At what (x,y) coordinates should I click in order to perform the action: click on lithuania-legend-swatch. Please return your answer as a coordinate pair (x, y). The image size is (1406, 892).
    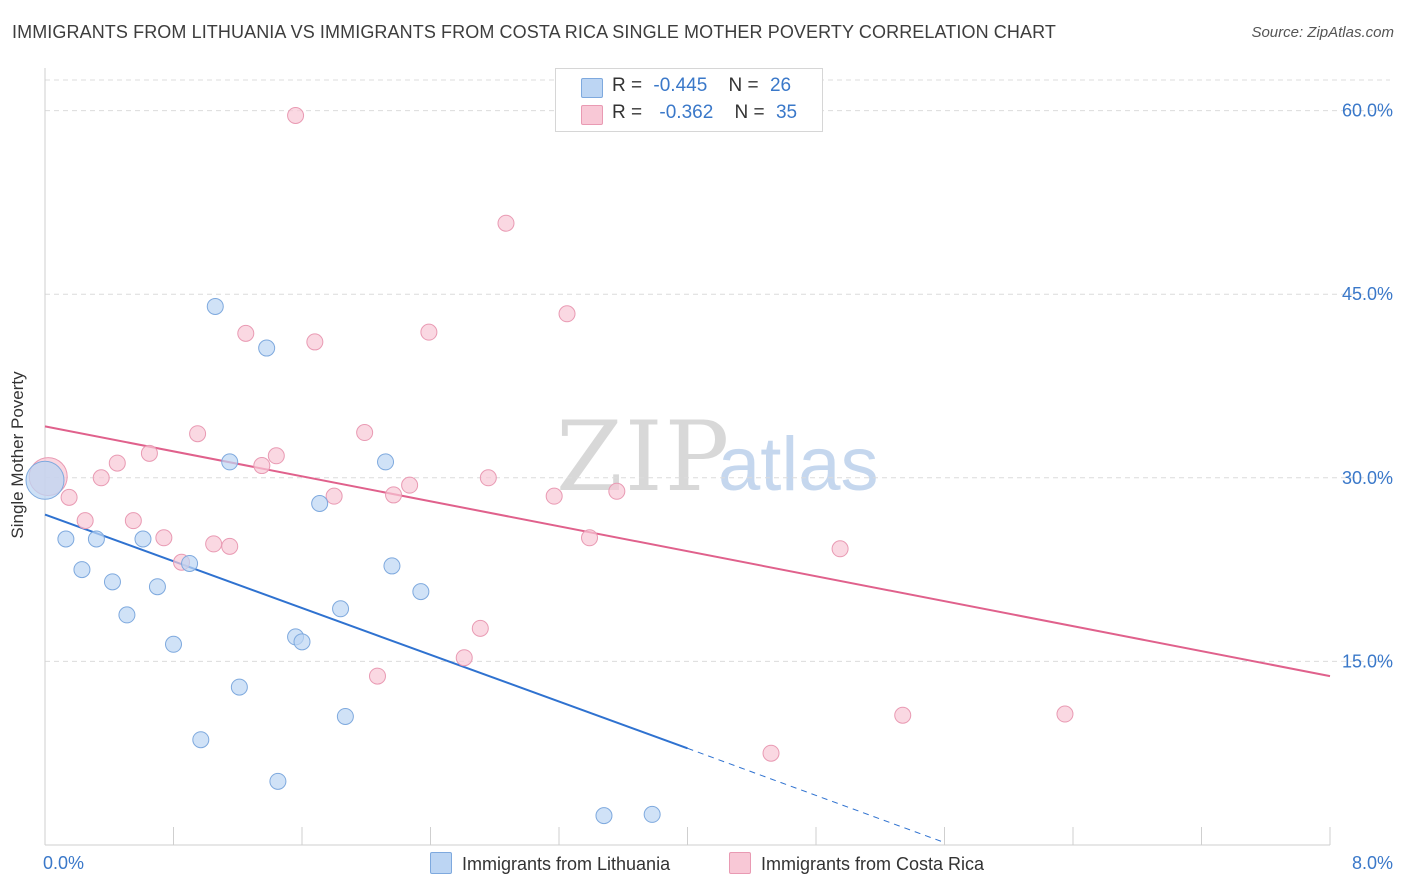
    Looking at the image, I should click on (441, 863).